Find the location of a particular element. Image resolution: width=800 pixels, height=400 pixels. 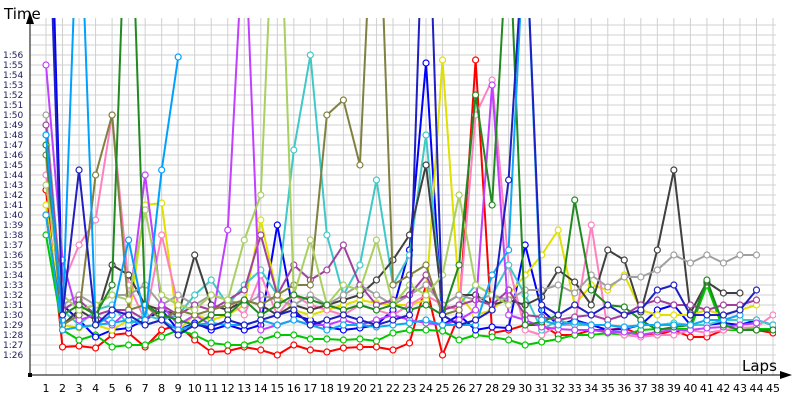

x-tick-label: 20 is located at coordinates (360, 388).